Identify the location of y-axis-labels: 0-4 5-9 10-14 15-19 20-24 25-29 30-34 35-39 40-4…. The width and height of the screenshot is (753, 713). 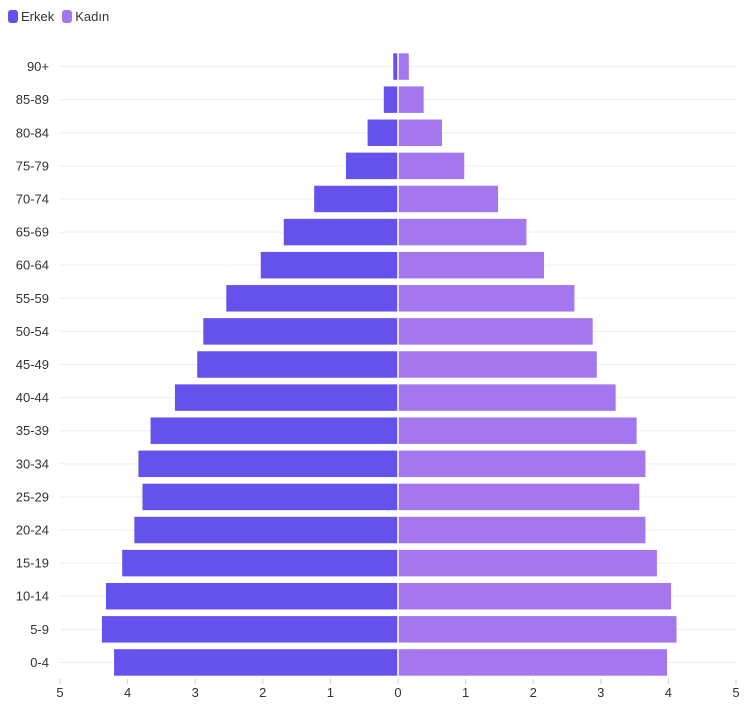
(32, 364).